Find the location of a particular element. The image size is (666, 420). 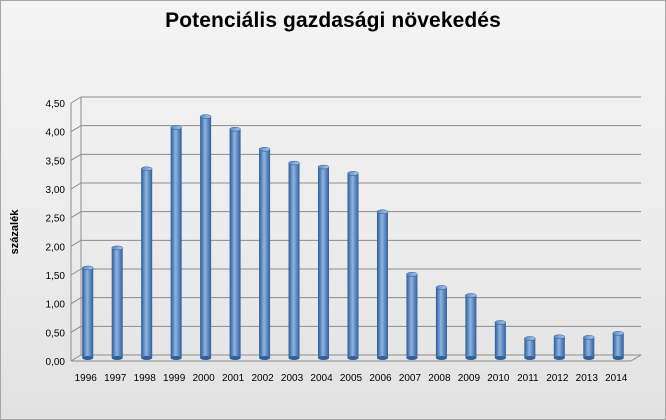

y-tick-label: 4,50 is located at coordinates (56, 104).